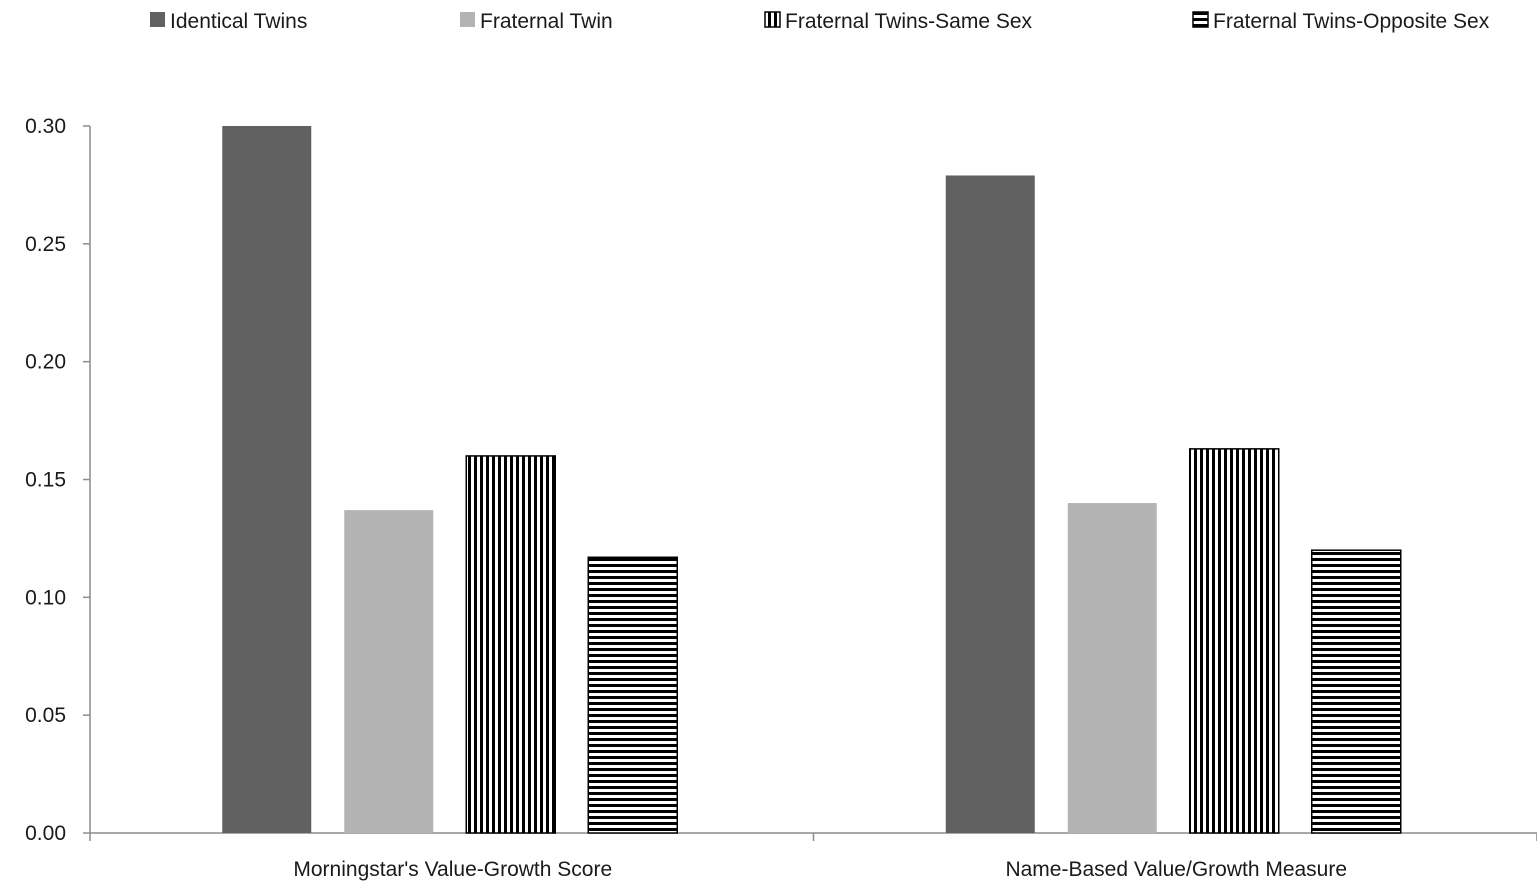  Describe the element at coordinates (45, 362) in the screenshot. I see `y-tick-label: 0.20` at that location.